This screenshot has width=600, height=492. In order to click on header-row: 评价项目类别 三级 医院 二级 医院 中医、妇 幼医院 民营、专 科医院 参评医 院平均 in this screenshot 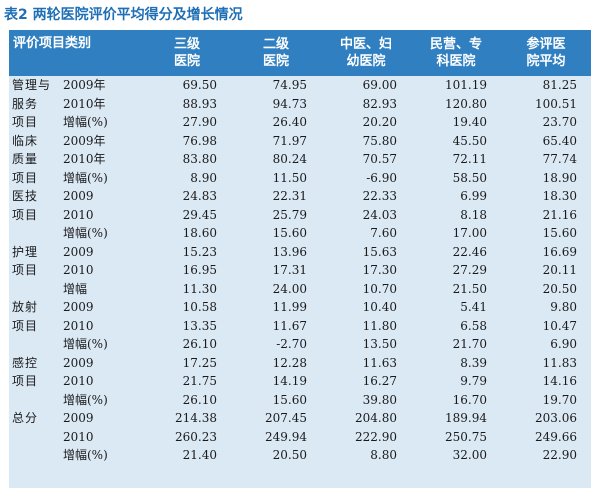, I will do `click(300, 53)`.